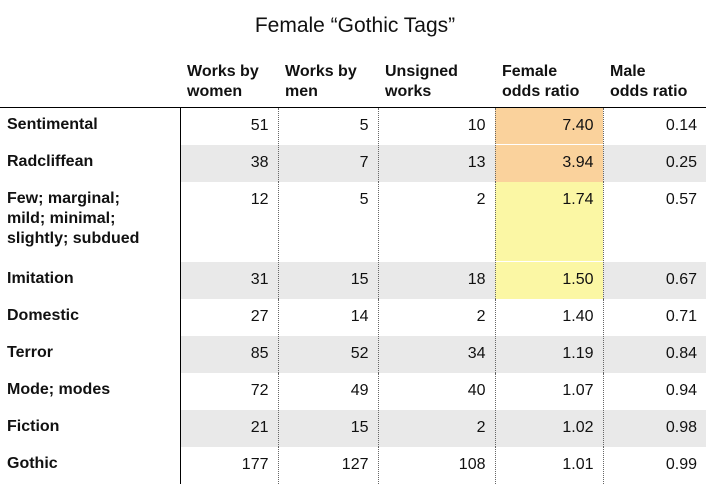 The image size is (710, 486). I want to click on cell-female-odds-ratio: 1.74, so click(548, 221).